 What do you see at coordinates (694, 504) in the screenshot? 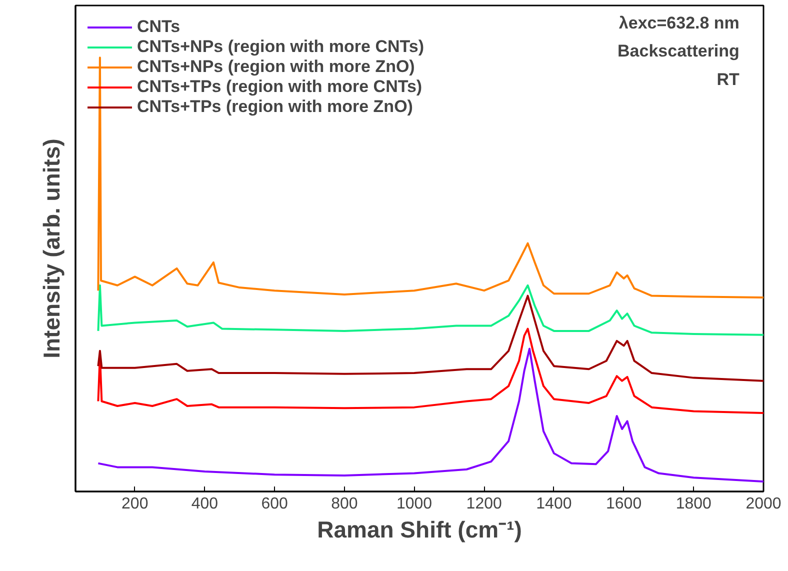
I see `x-tick-label: 1800` at bounding box center [694, 504].